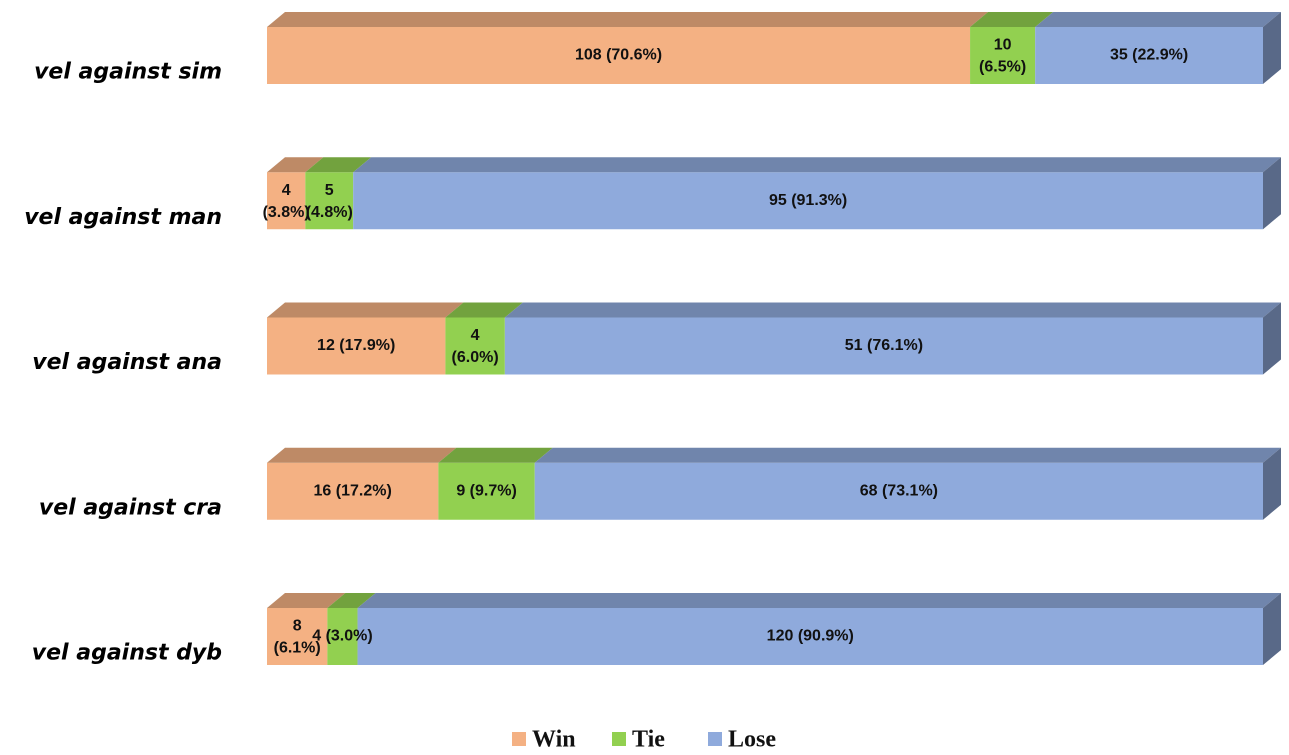 The width and height of the screenshot is (1289, 755). I want to click on data-label: 4 (3.0%), so click(342, 636).